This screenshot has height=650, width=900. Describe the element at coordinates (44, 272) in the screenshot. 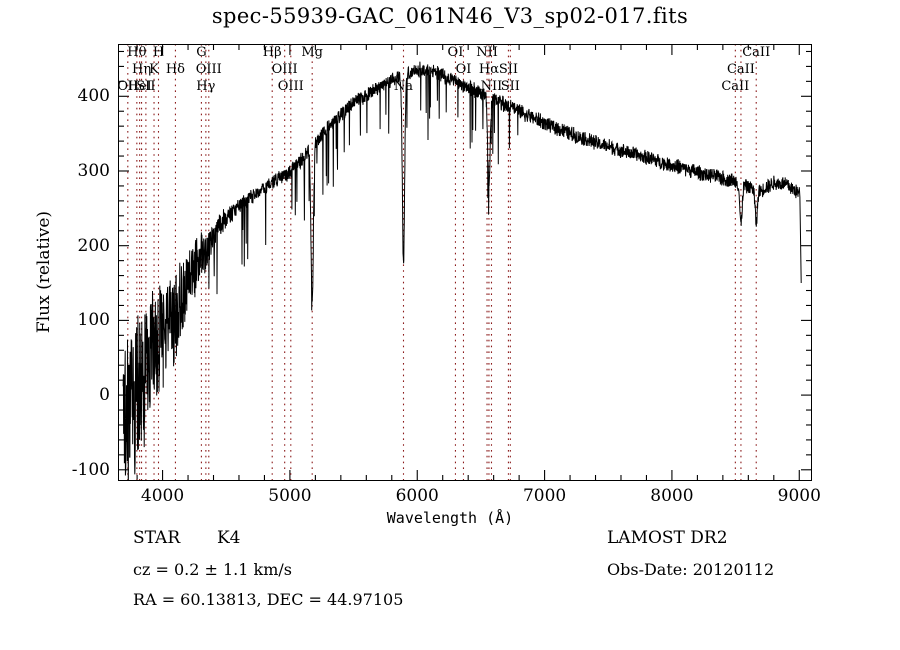

I see `y-axis-title: Flux (relative)` at that location.